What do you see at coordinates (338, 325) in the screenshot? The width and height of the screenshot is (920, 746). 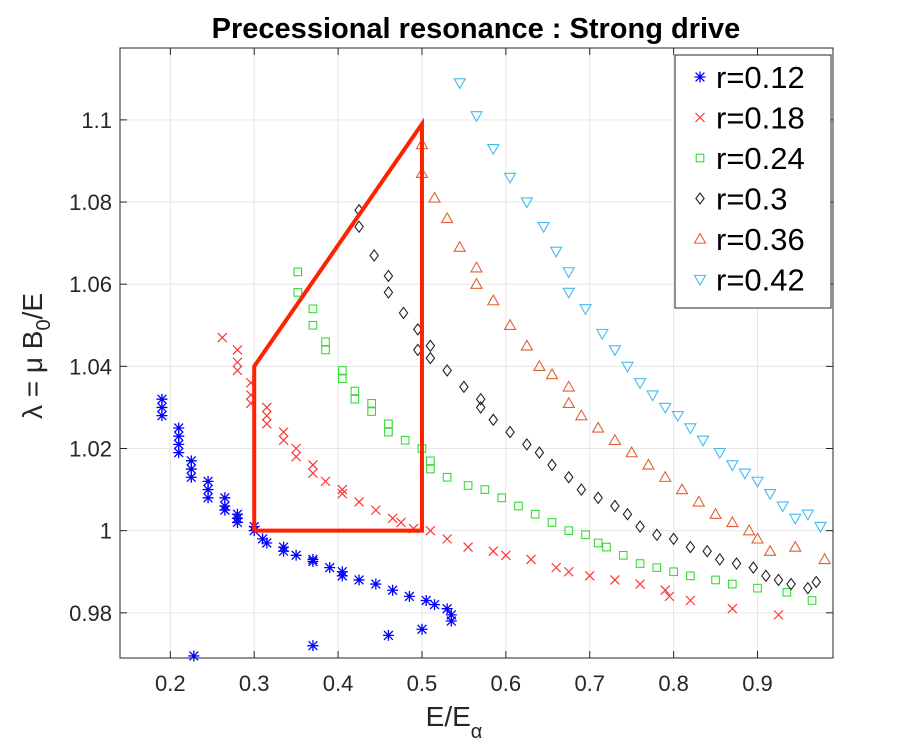 I see `resonance-region-outline` at bounding box center [338, 325].